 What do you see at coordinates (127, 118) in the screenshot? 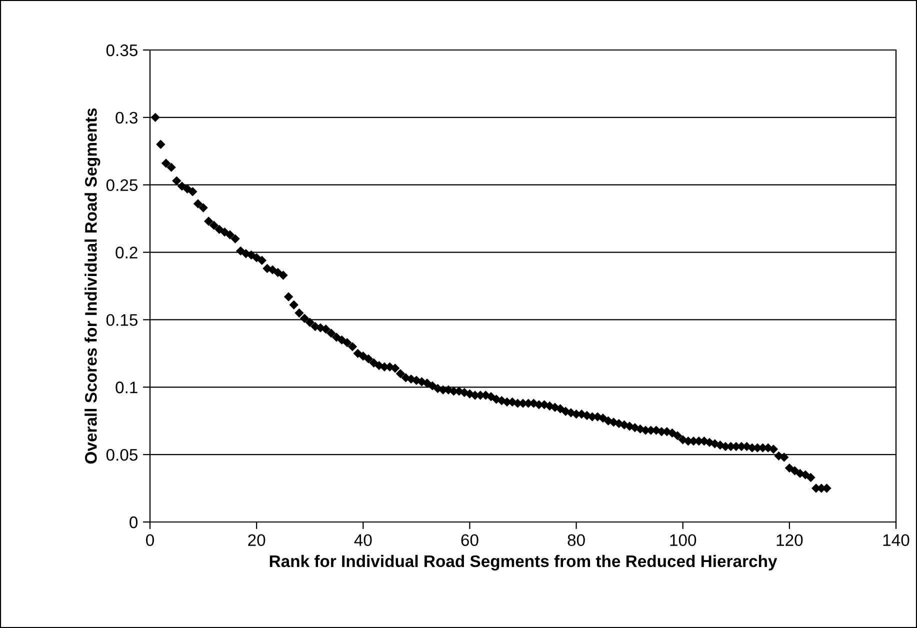
I see `y-tick-label: 0.3` at bounding box center [127, 118].